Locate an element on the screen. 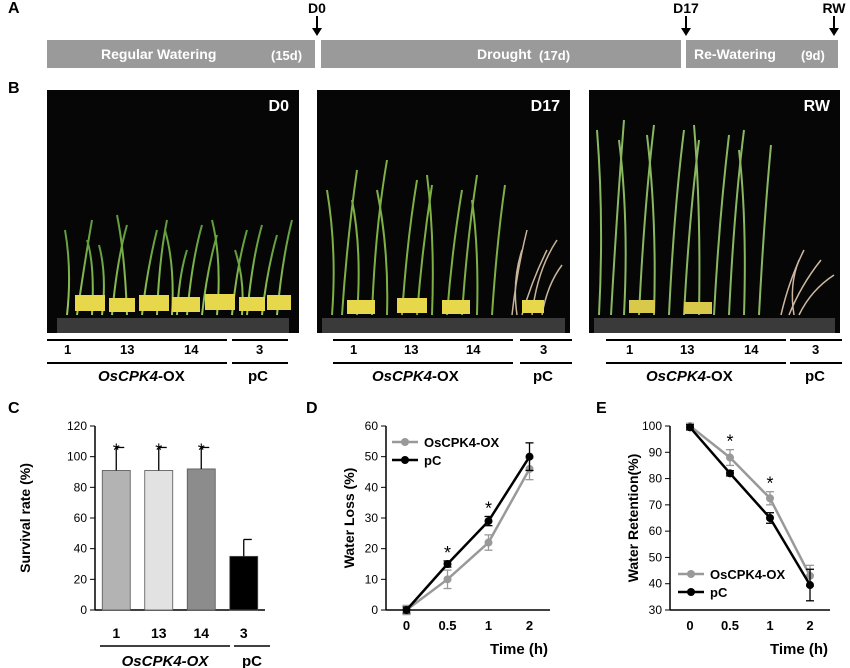  y-tick-label: 20 is located at coordinates (372, 549).